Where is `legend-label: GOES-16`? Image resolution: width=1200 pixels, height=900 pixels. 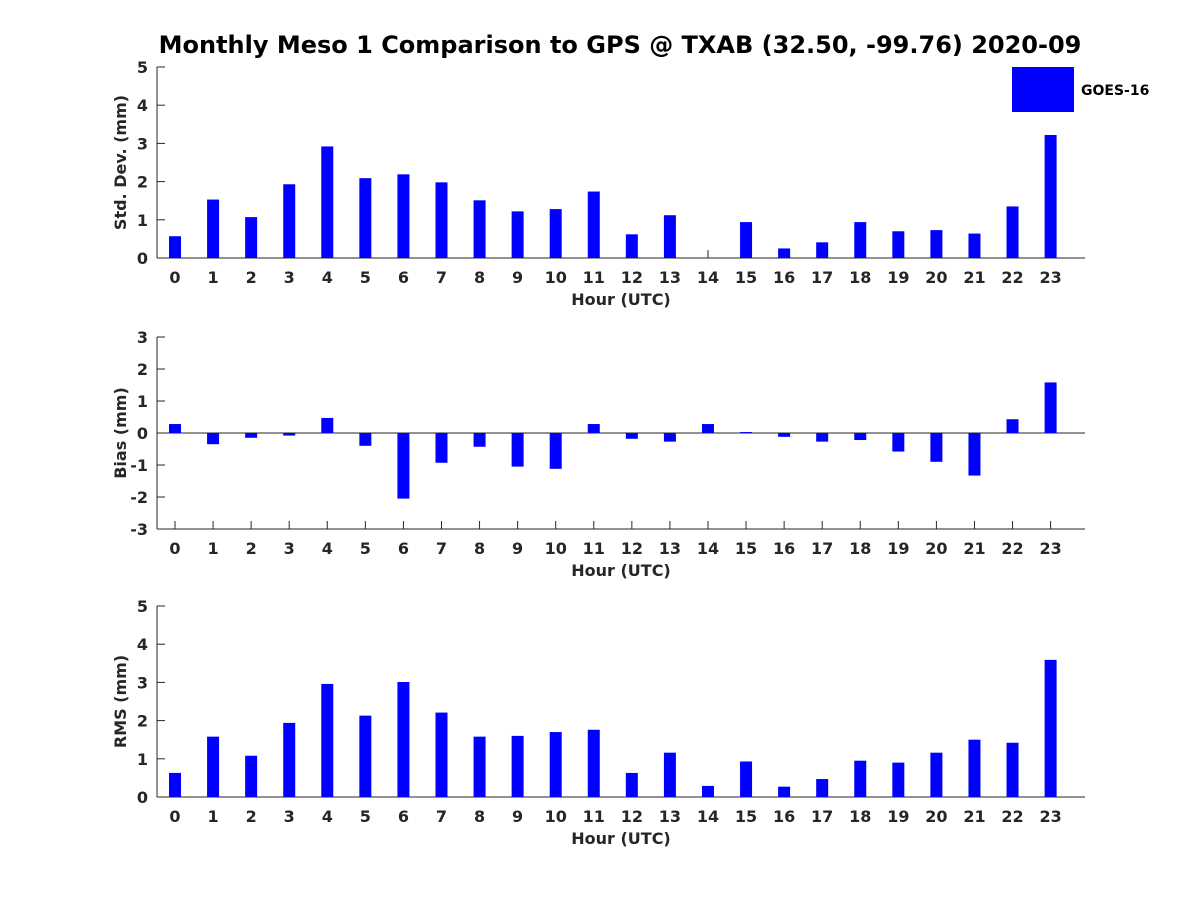 legend-label: GOES-16 is located at coordinates (1115, 91).